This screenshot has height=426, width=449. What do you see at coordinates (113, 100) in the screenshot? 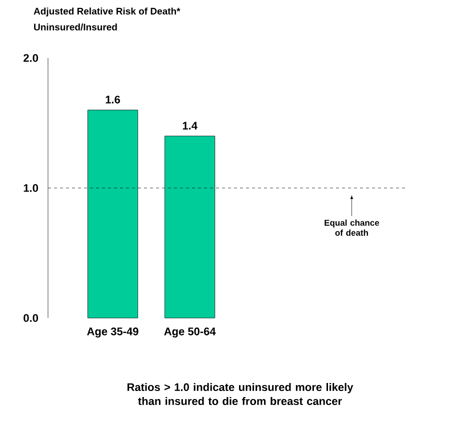
I see `data-label: 1.6` at bounding box center [113, 100].